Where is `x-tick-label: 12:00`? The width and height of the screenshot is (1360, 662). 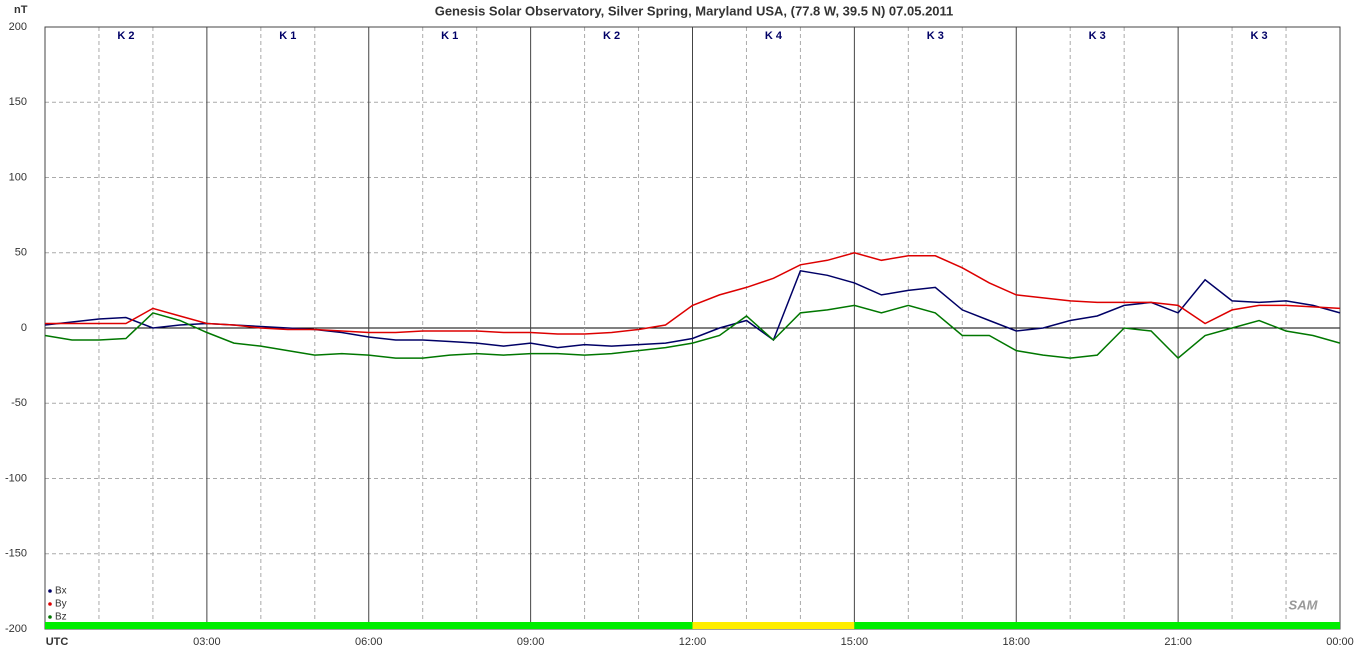
x-tick-label: 12:00 is located at coordinates (693, 642).